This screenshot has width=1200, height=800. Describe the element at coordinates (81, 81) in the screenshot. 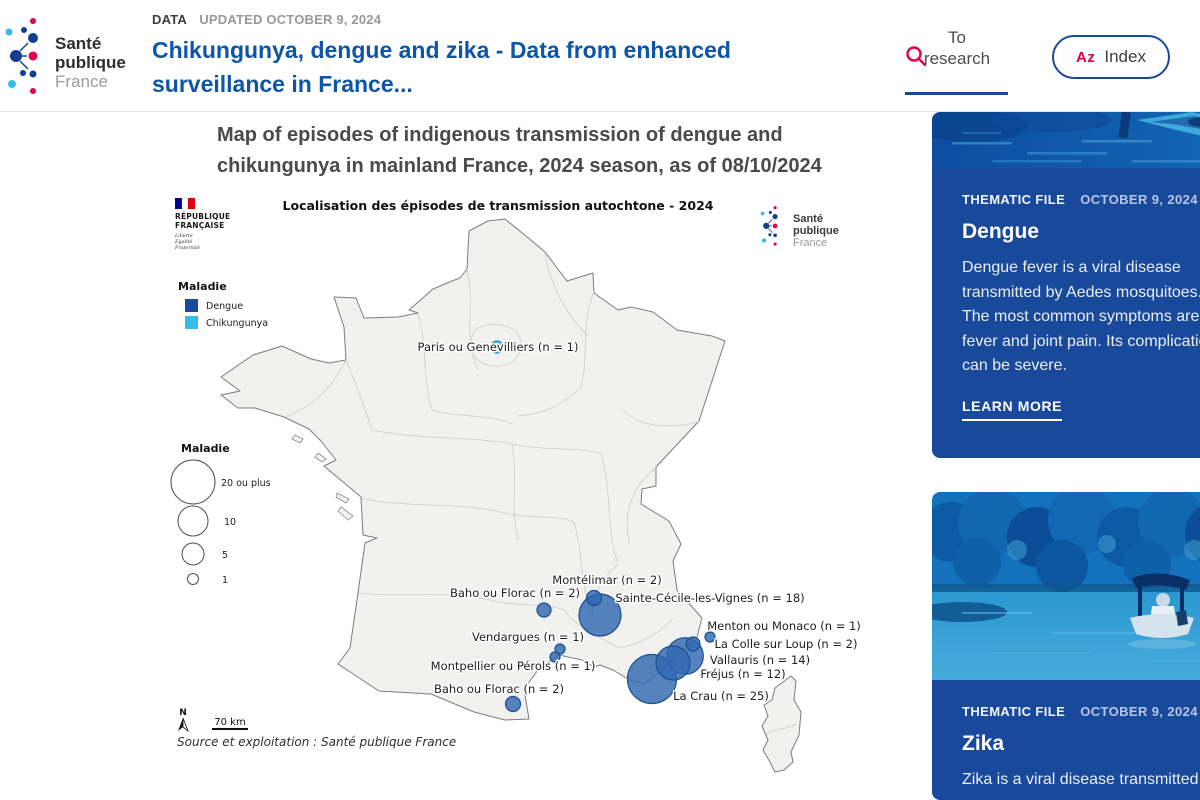

I see `logo-line3: France` at that location.